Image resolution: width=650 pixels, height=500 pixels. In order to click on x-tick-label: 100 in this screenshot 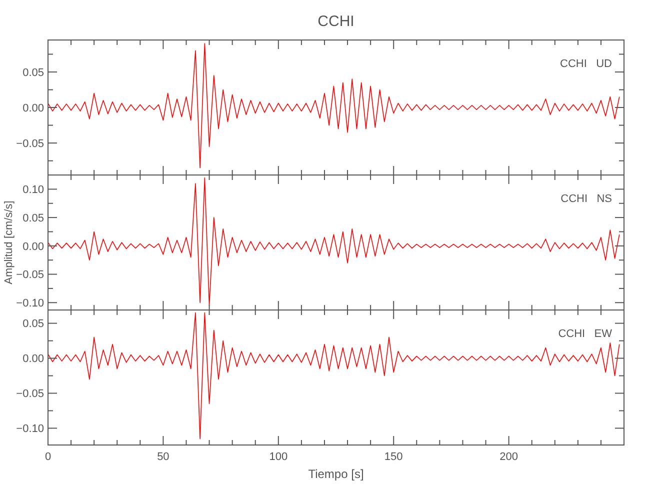, I will do `click(278, 457)`.